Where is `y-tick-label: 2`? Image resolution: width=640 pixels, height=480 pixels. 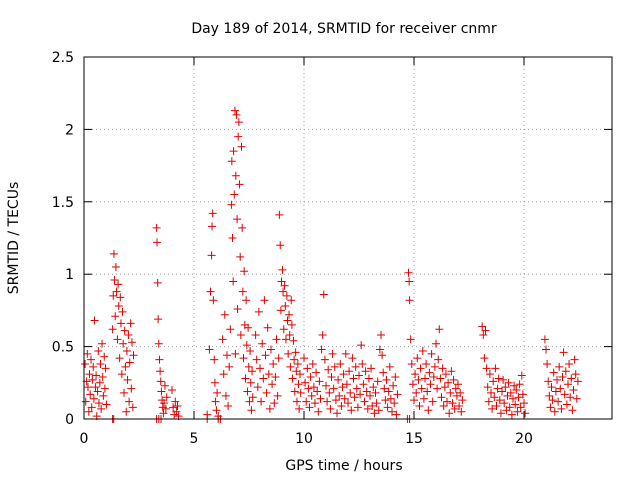
y-tick-label: 2 is located at coordinates (69, 130).